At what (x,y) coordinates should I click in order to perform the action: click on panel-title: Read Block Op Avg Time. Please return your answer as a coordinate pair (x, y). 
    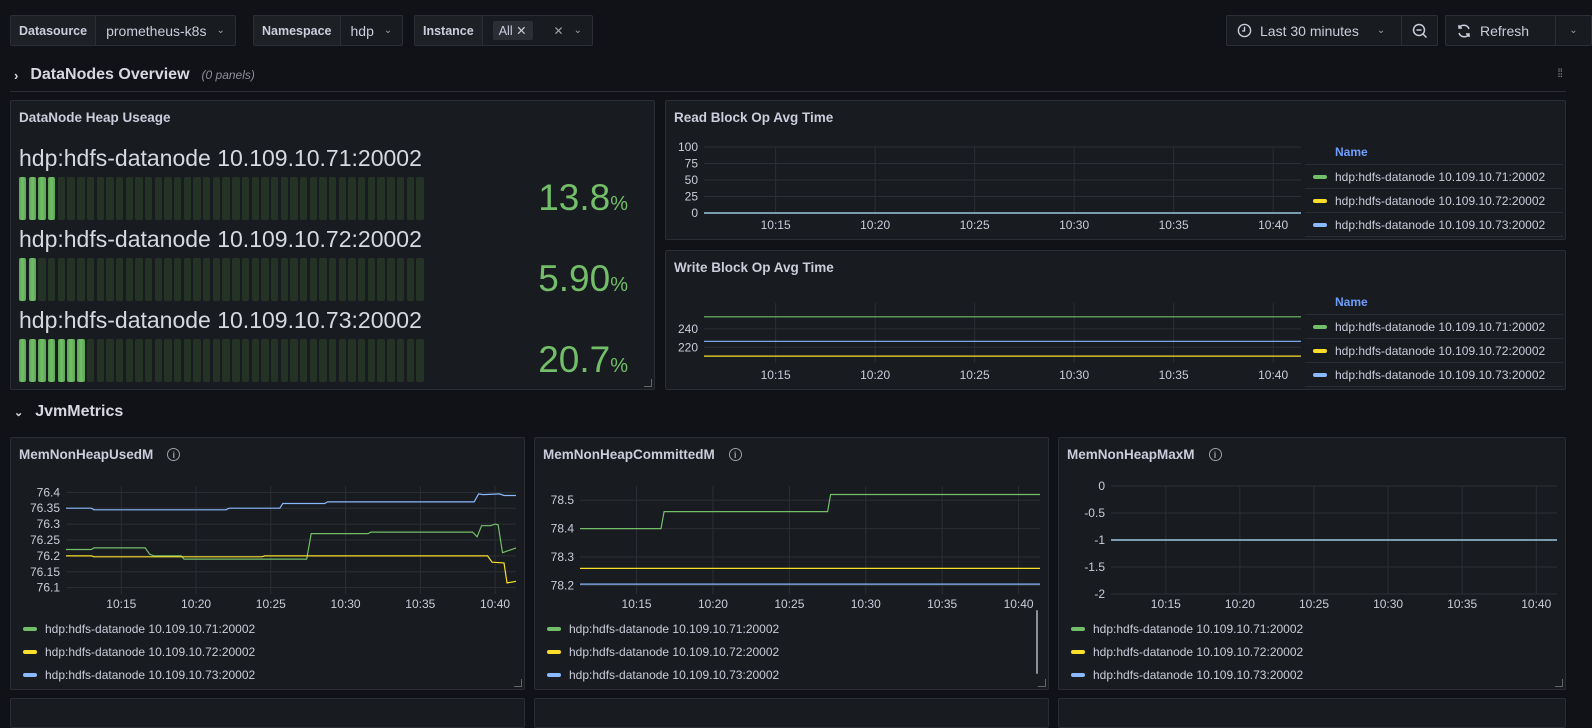
    Looking at the image, I should click on (754, 117).